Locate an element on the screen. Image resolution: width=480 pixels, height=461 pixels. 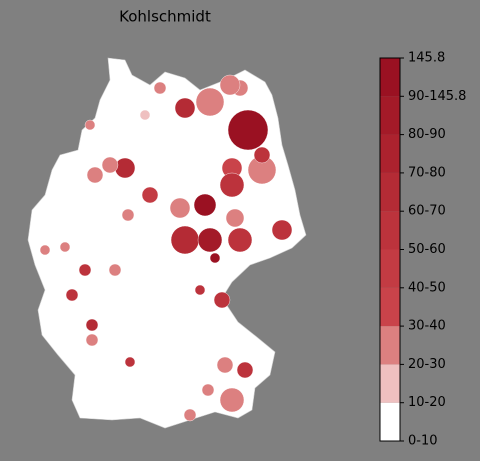
colorbar-tick-label: 40-50 is located at coordinates (427, 287).